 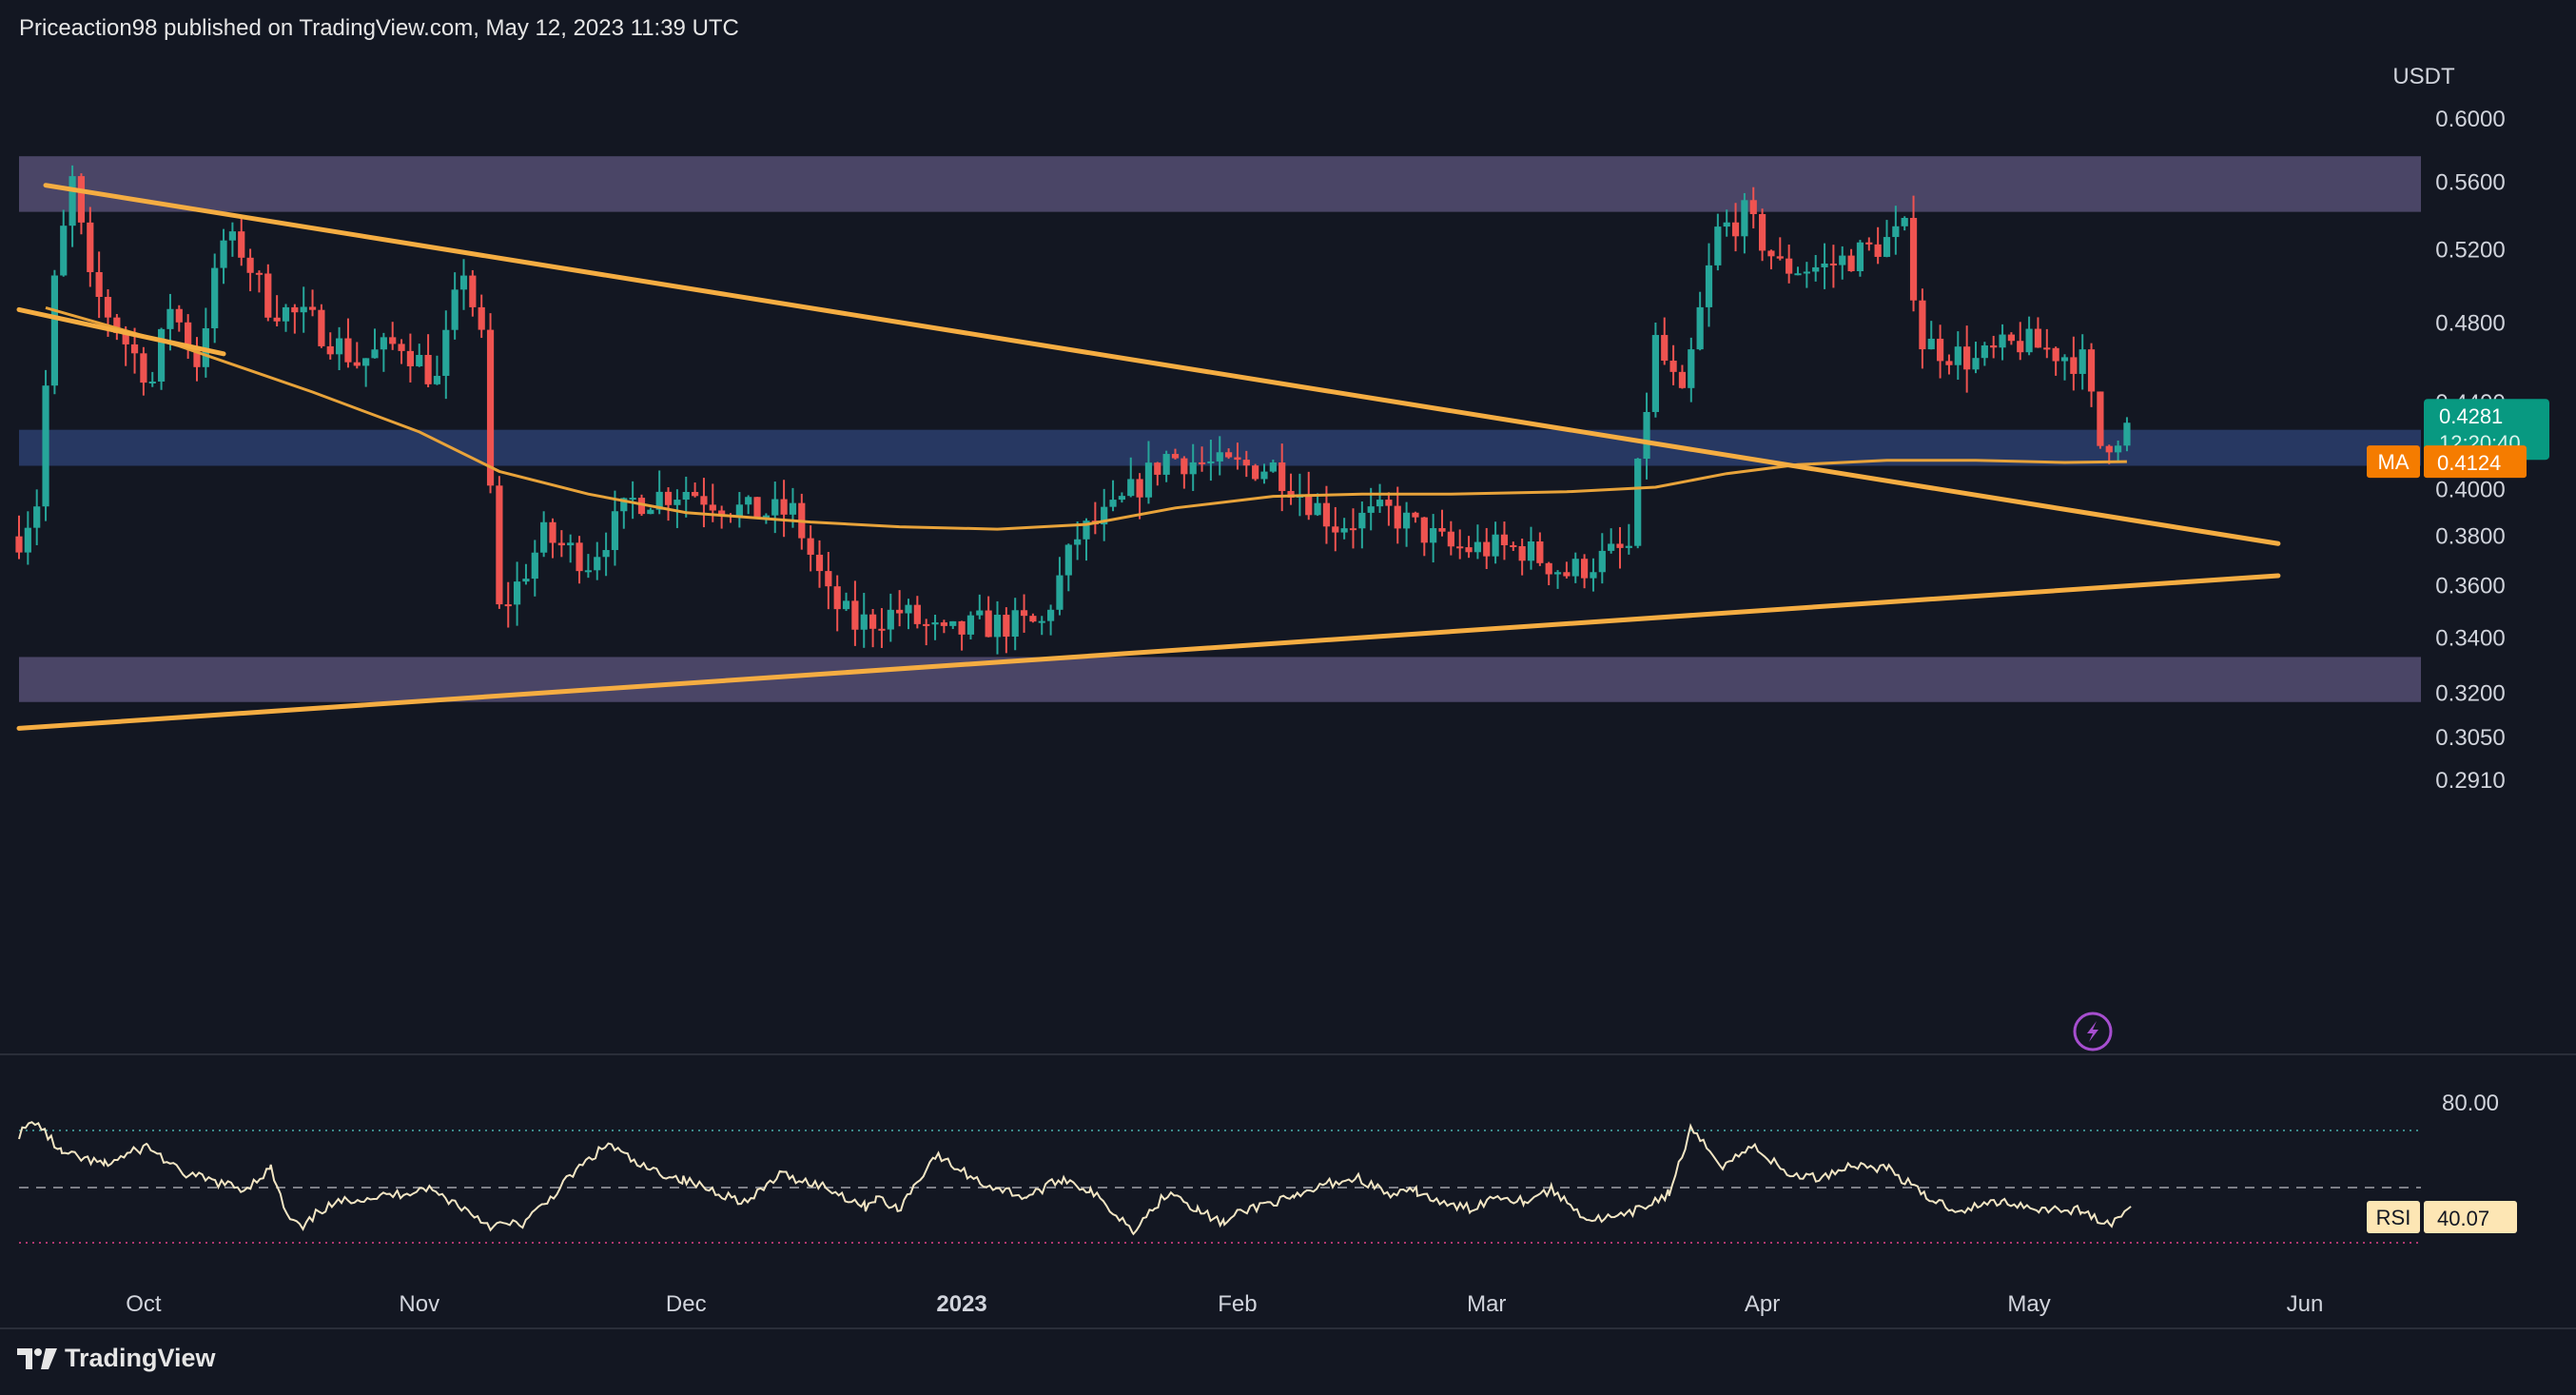 What do you see at coordinates (2393, 1217) in the screenshot?
I see `rsi-tag-name: RSI` at bounding box center [2393, 1217].